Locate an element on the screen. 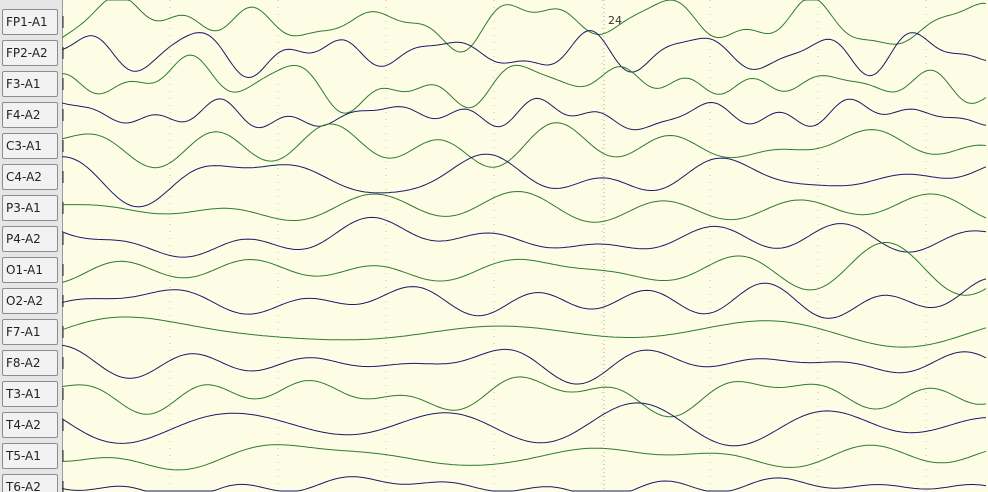 This screenshot has width=988, height=492. eeg-trace-c3-a1 is located at coordinates (524, 145).